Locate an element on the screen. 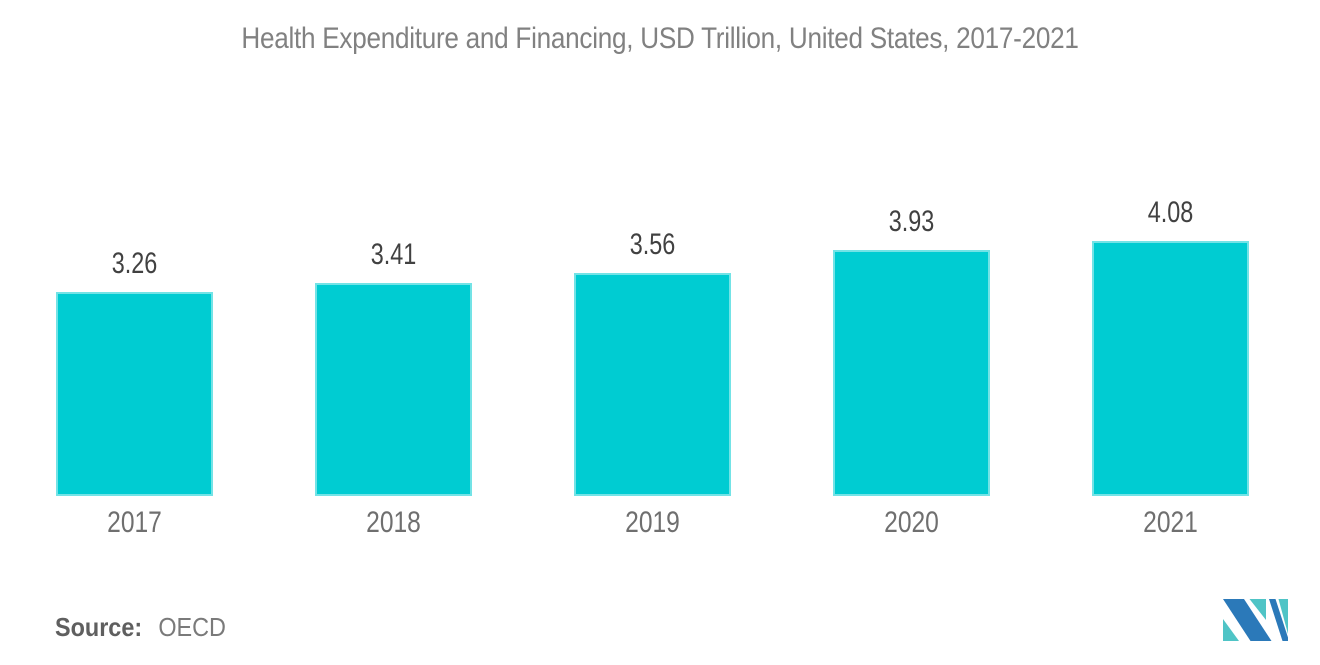 The image size is (1320, 665). bar-2019 is located at coordinates (652, 384).